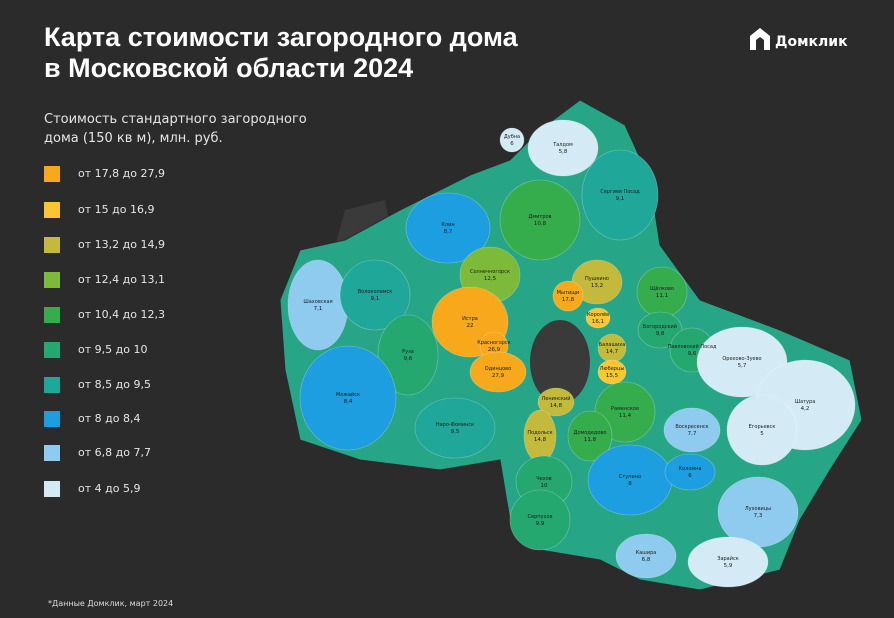  I want to click on region-name: Красногорск, so click(494, 343).